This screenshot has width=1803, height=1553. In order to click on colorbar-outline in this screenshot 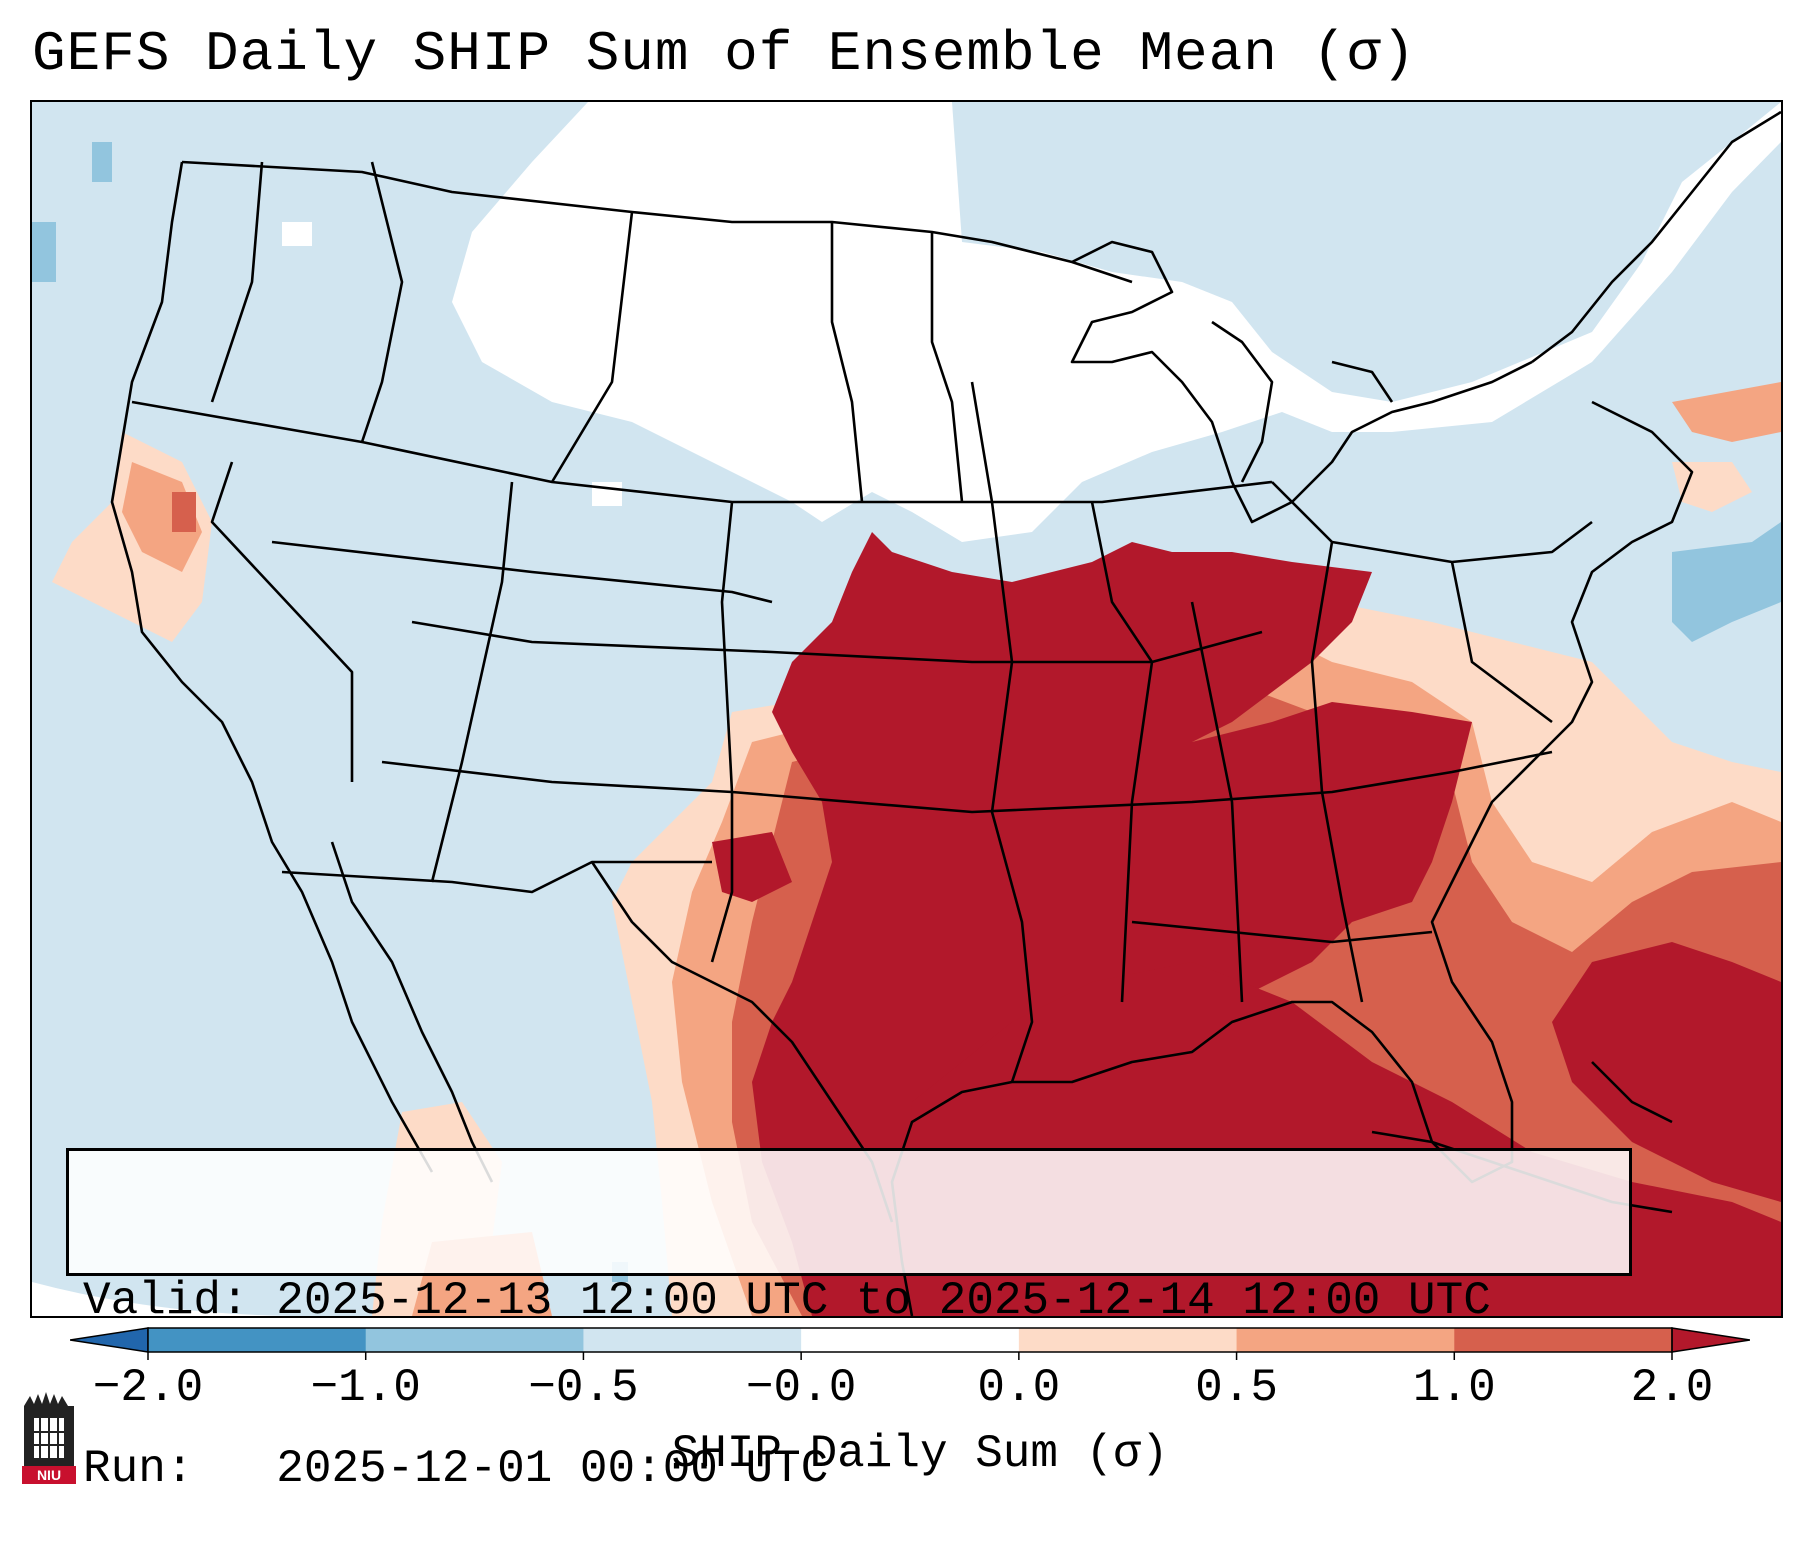, I will do `click(910, 1340)`.